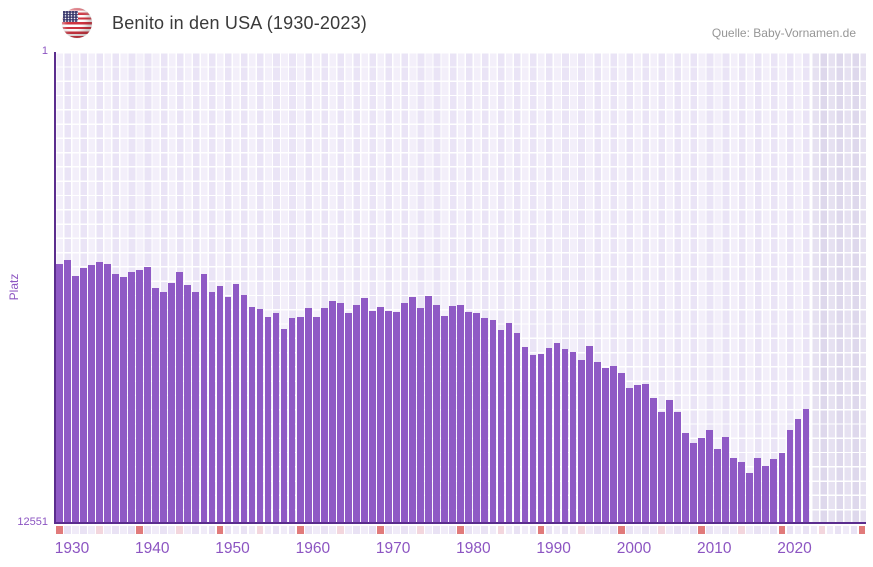 This screenshot has width=873, height=567. What do you see at coordinates (428, 409) in the screenshot?
I see `bar-1976` at bounding box center [428, 409].